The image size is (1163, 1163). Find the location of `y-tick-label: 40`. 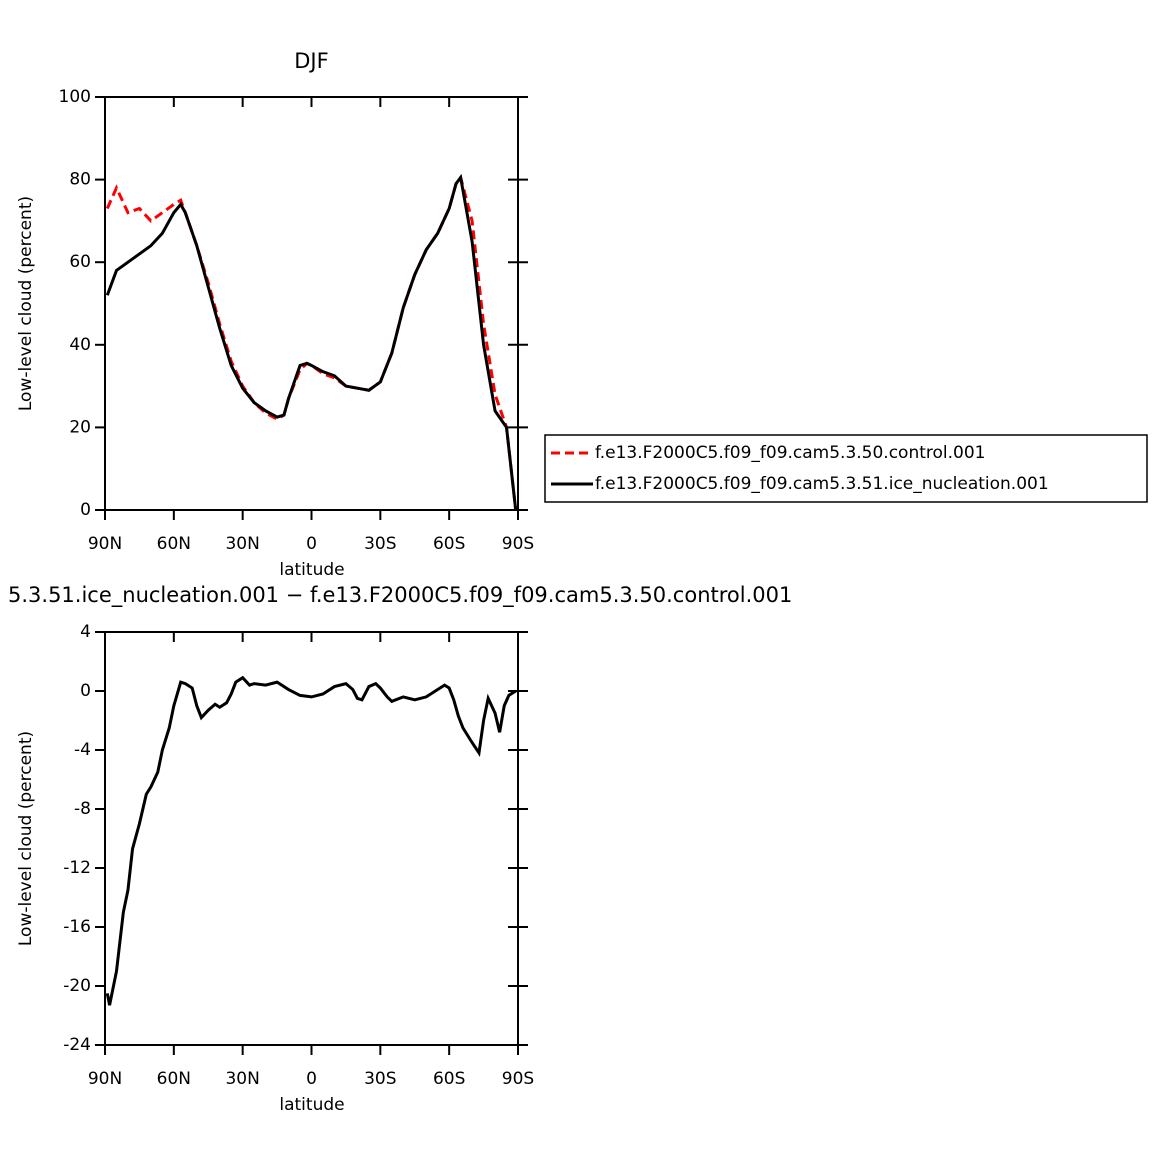

y-tick-label: 40 is located at coordinates (80, 345).